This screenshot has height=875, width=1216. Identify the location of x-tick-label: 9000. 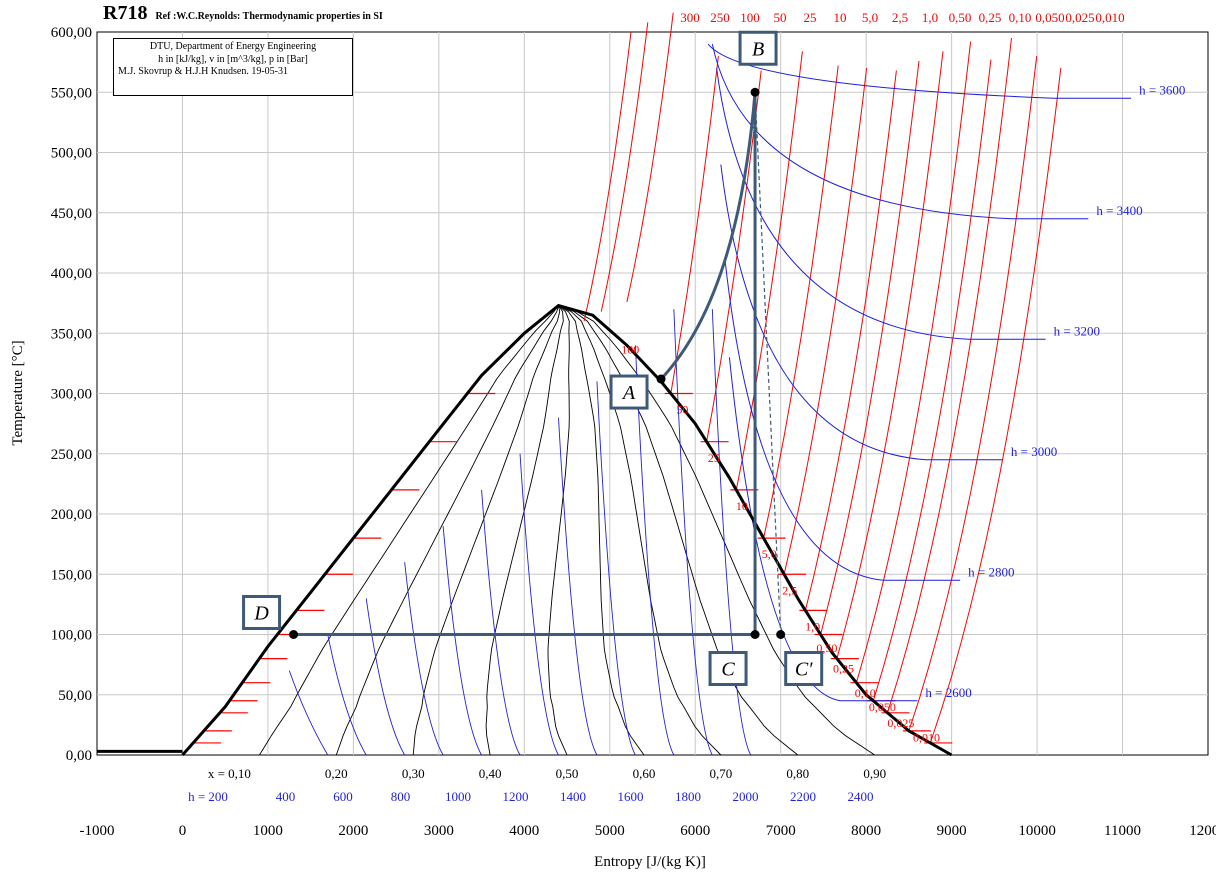
(952, 831).